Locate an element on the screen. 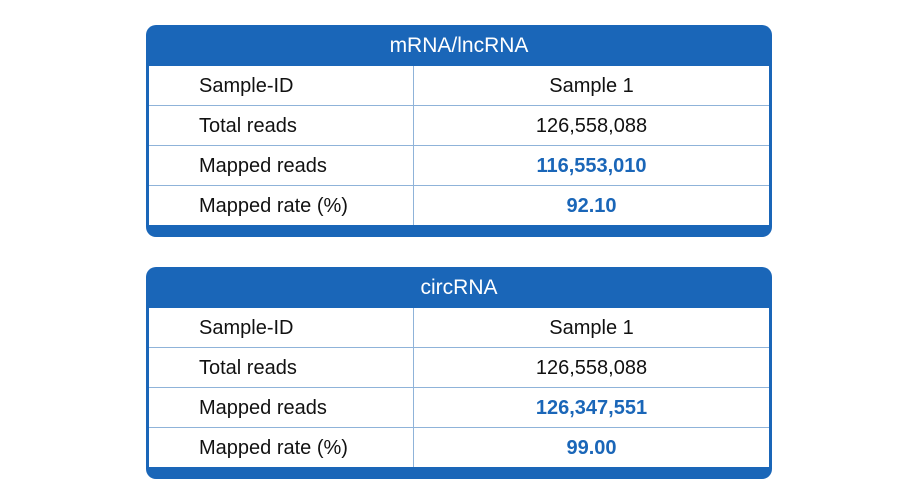 This screenshot has width=918, height=504. table-title: mRNA/lncRNA is located at coordinates (459, 45).